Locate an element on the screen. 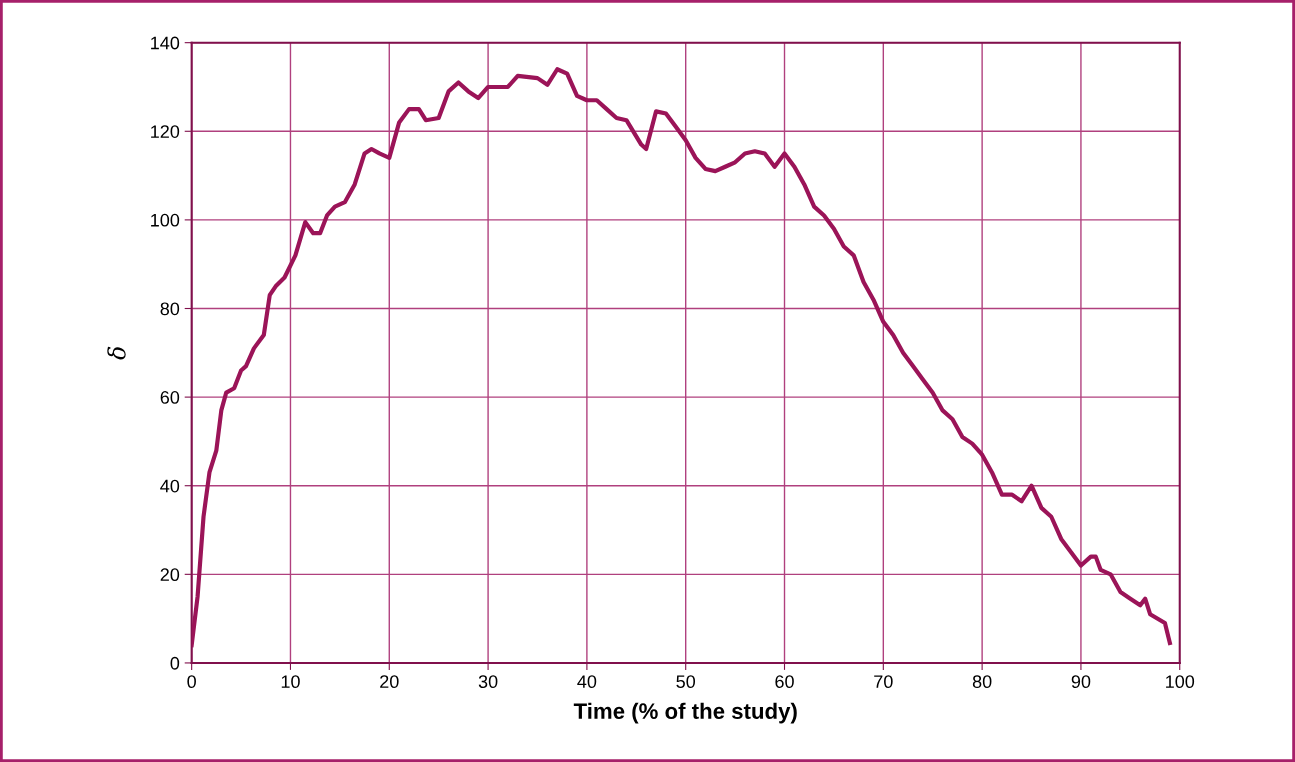 The height and width of the screenshot is (762, 1295). x-tick-label: 30 is located at coordinates (488, 682).